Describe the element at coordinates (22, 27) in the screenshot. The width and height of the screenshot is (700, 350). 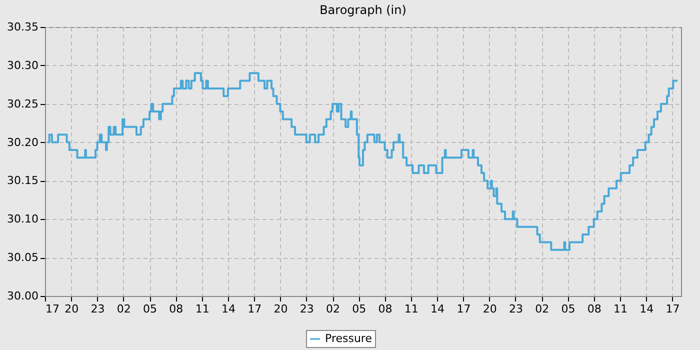
I see `y-tick-label: 30.35` at that location.